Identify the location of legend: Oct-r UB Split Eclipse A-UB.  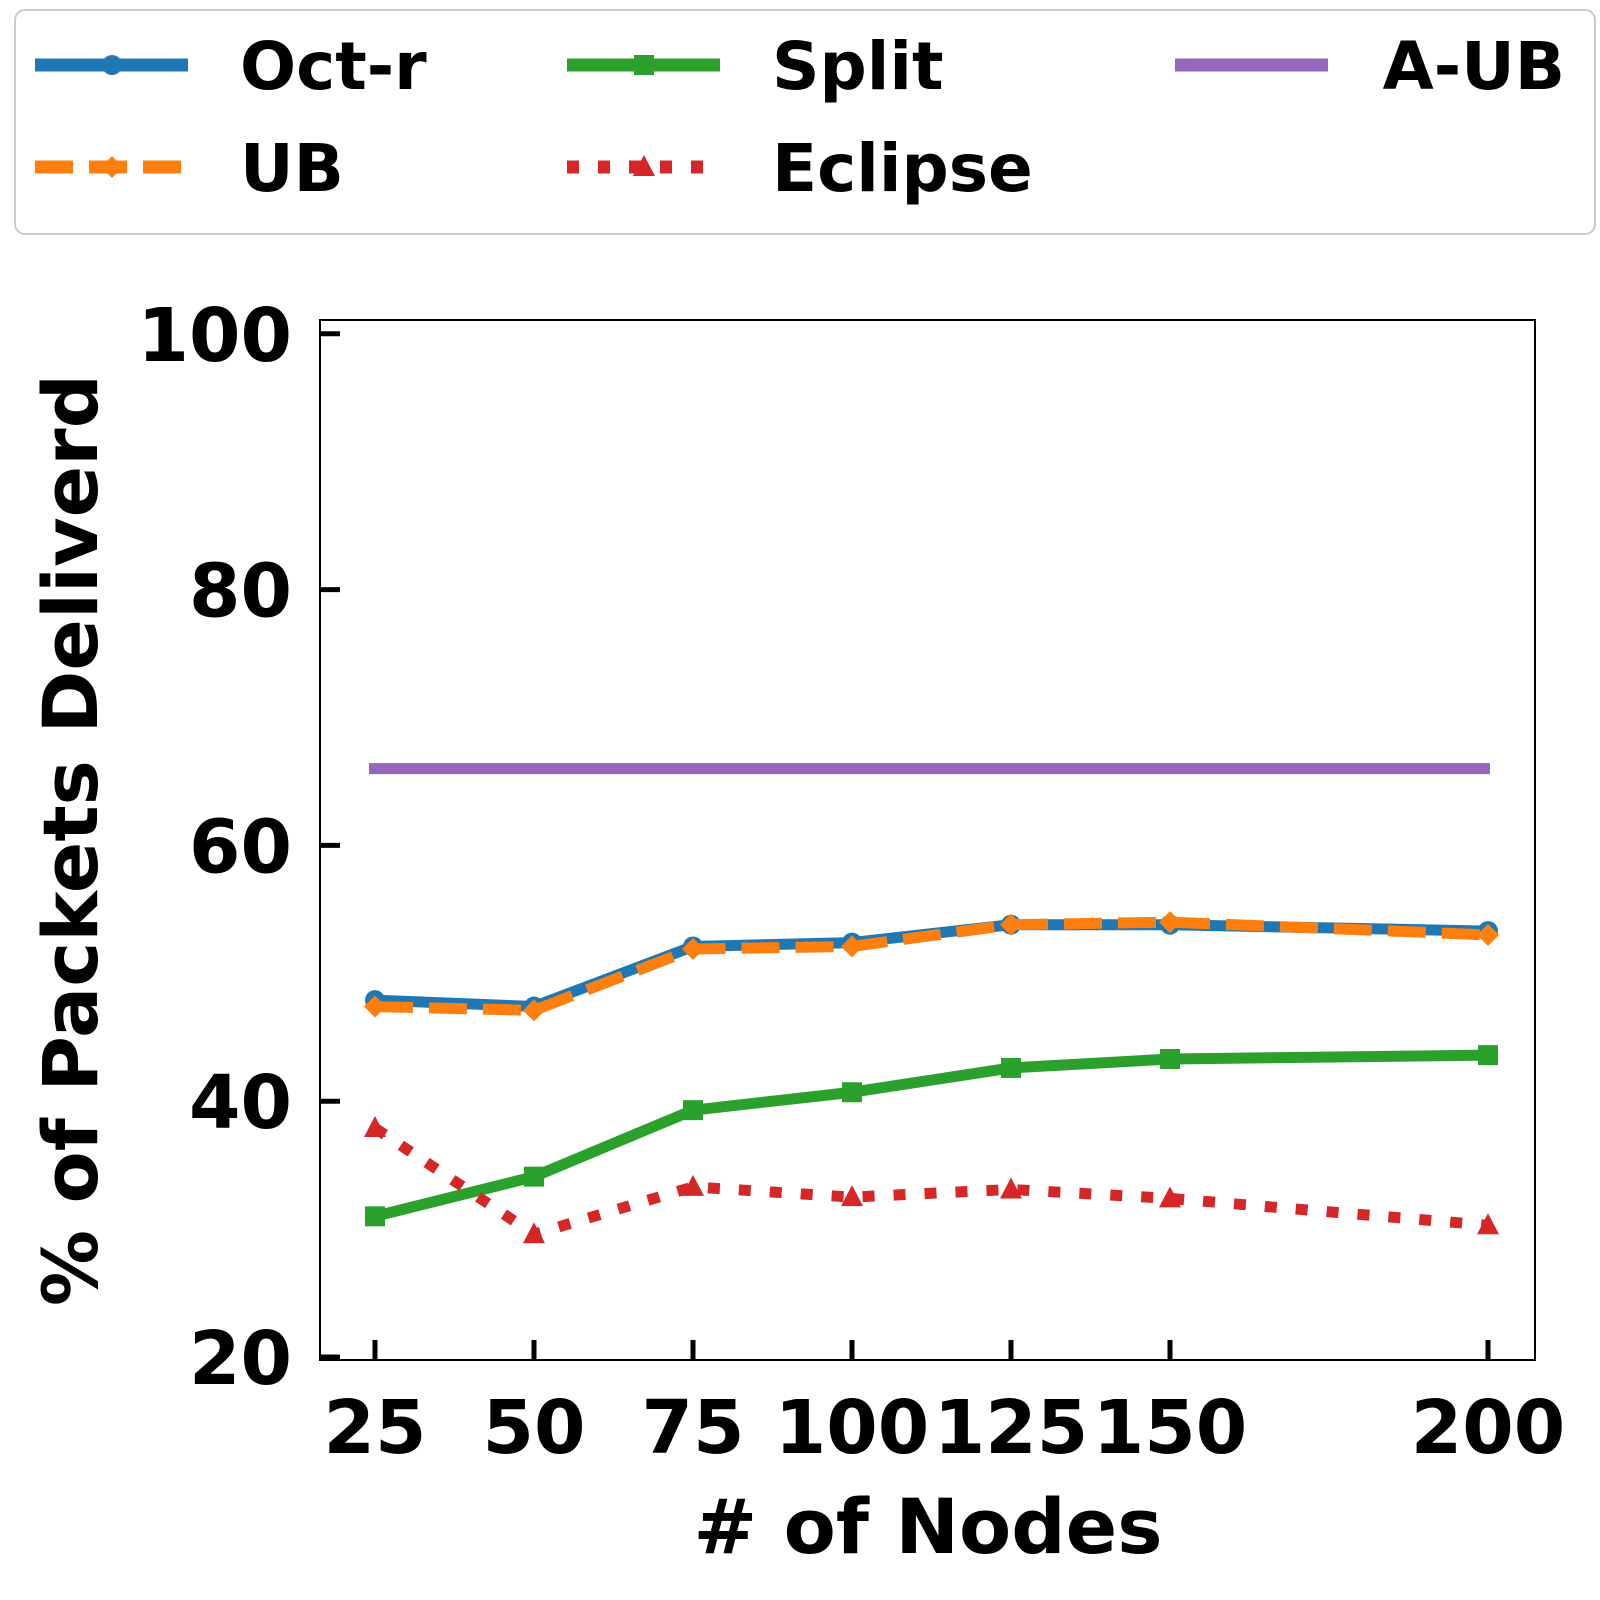
(800, 117).